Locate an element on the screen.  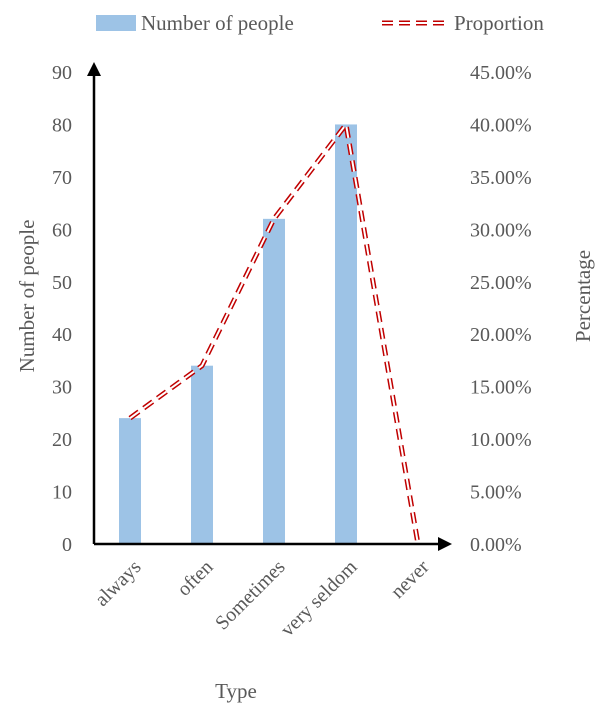
y-axis-ticks: 0 10 20 30 40 50 60 70 80 90 is located at coordinates (62, 309).